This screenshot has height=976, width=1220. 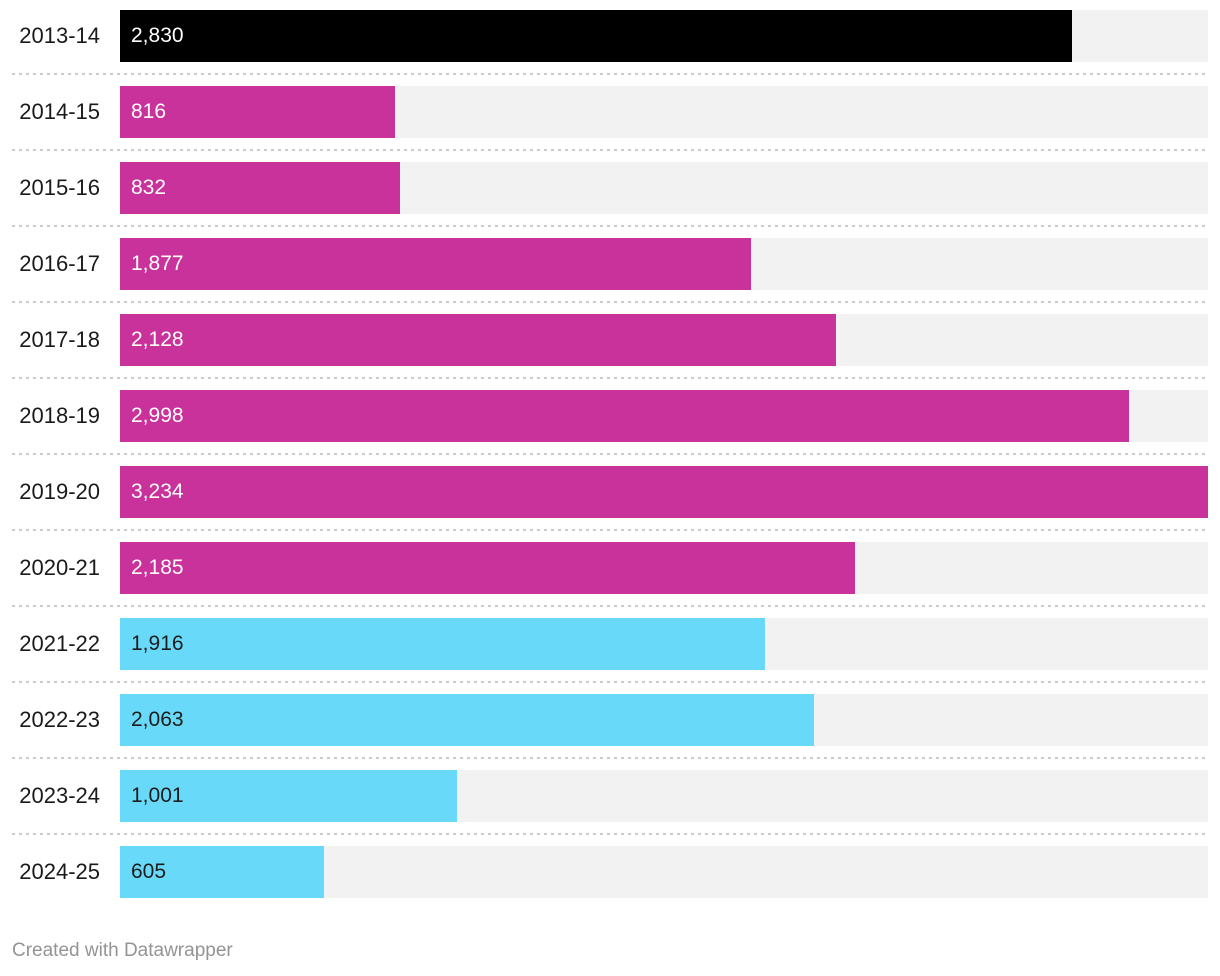 I want to click on bar: 2,830, so click(x=596, y=36).